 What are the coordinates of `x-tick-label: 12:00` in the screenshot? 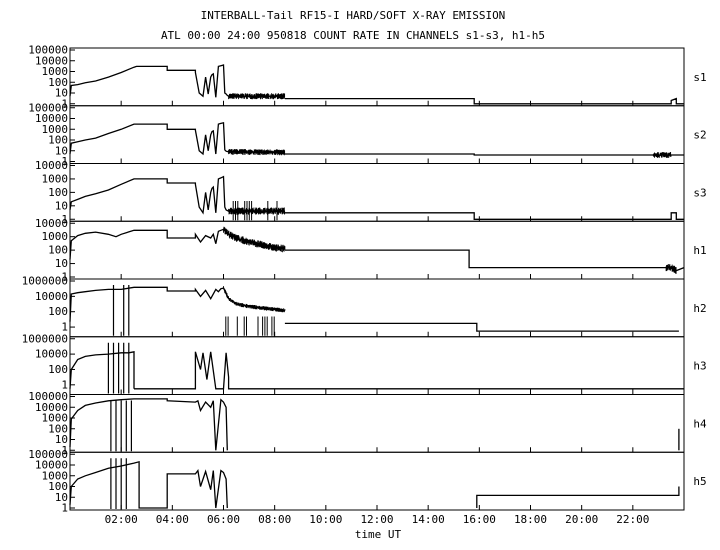 It's located at (376, 519).